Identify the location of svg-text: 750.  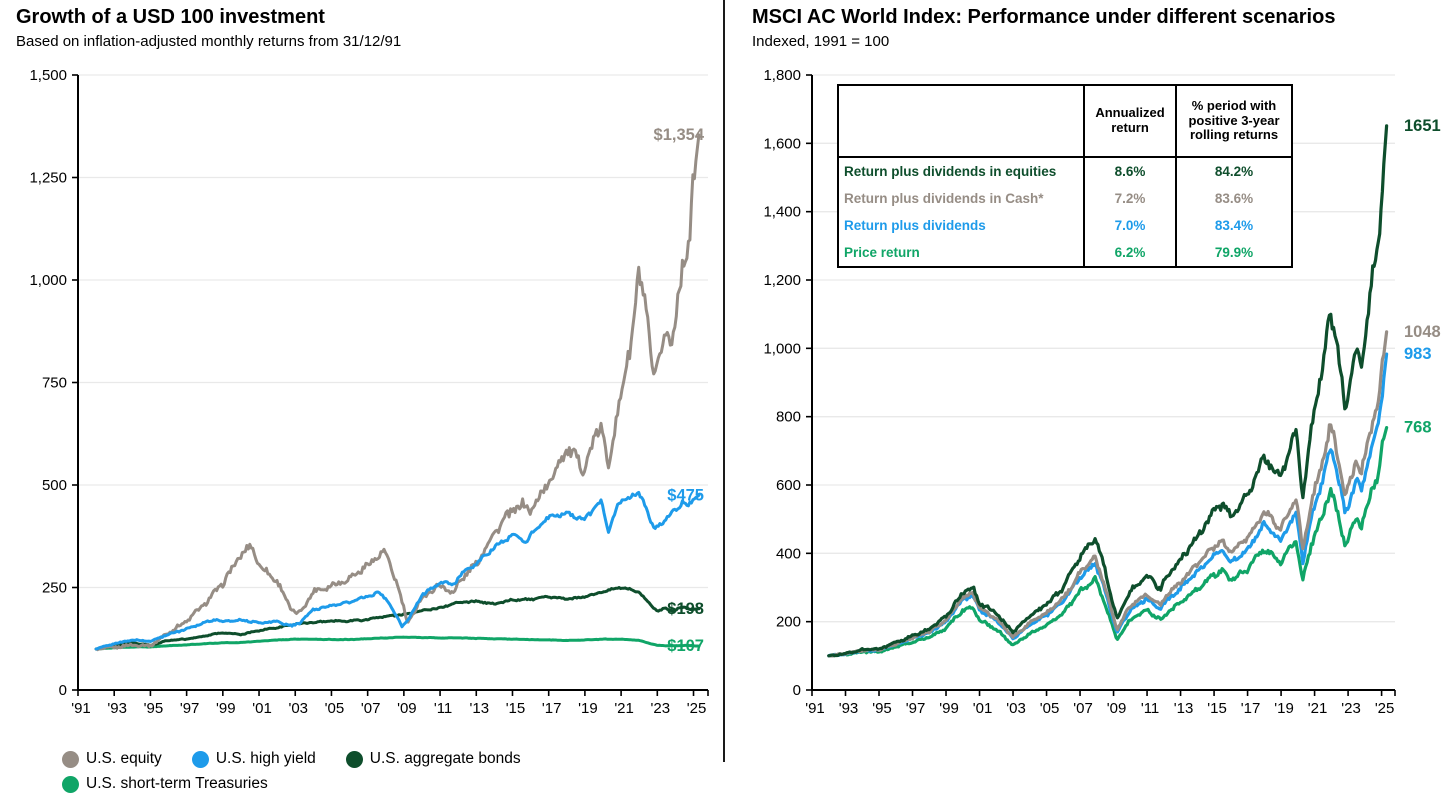
(54, 383).